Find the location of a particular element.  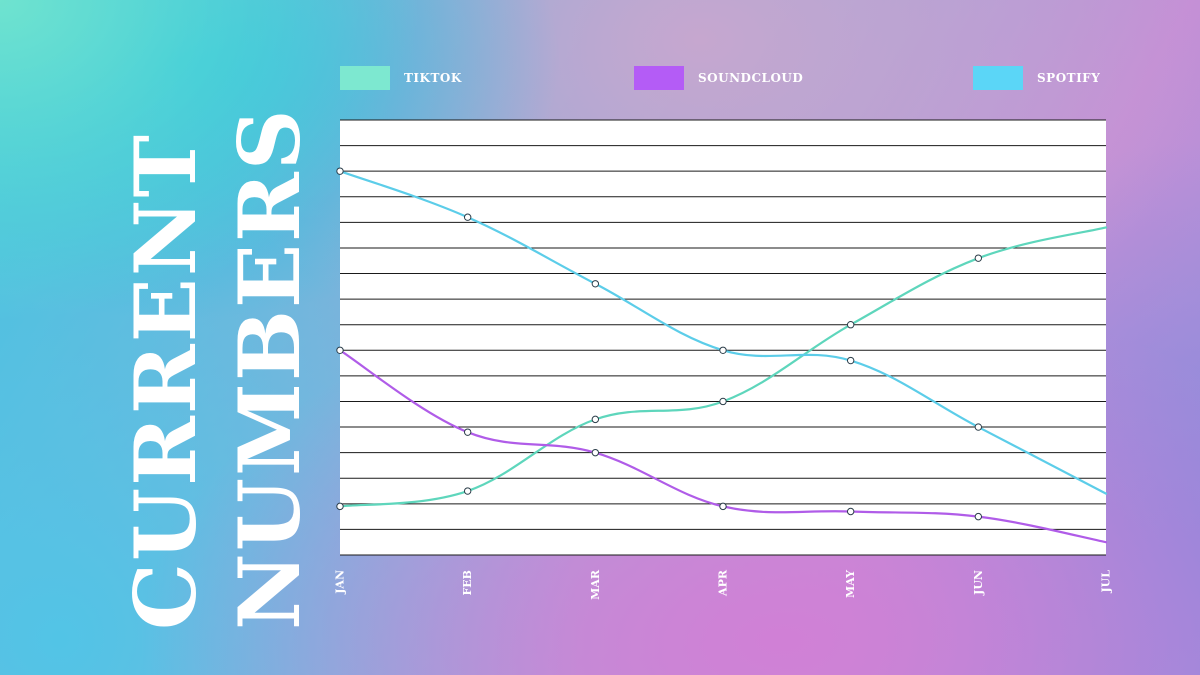

x-tick-label: JAN is located at coordinates (340, 582).